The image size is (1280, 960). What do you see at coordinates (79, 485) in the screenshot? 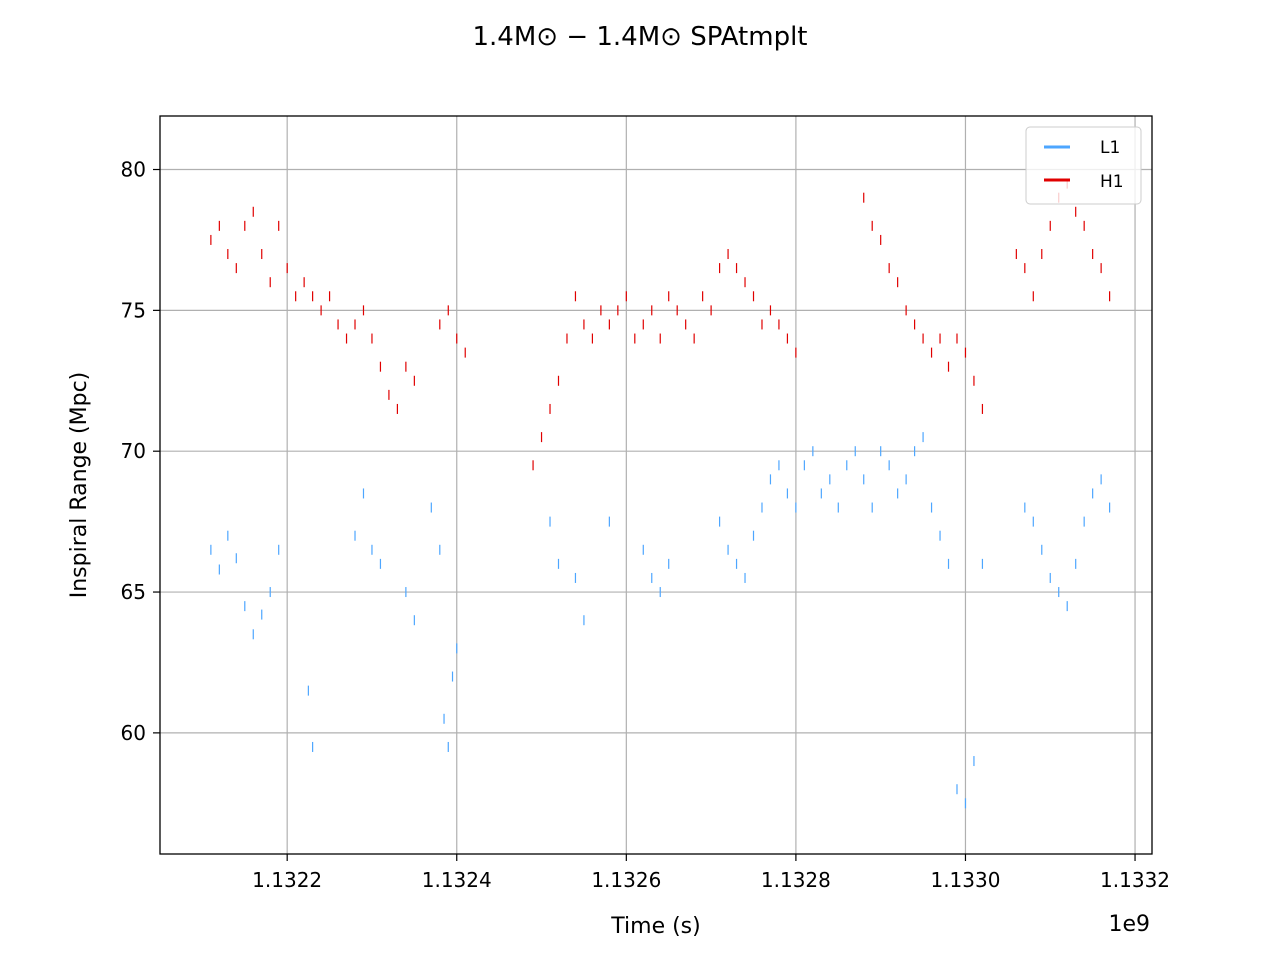
I see `y-axis-label: Inspiral Range (Mpc)` at bounding box center [79, 485].